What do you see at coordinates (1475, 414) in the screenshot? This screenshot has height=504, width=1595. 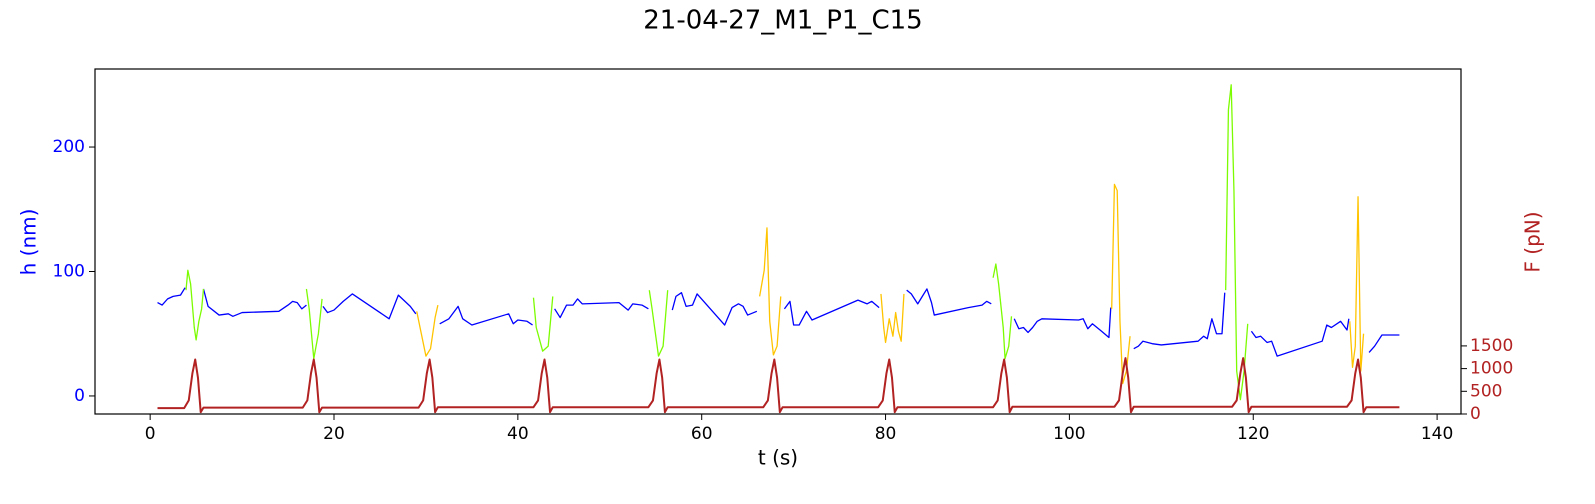 I see `y2-tick-label: 0` at bounding box center [1475, 414].